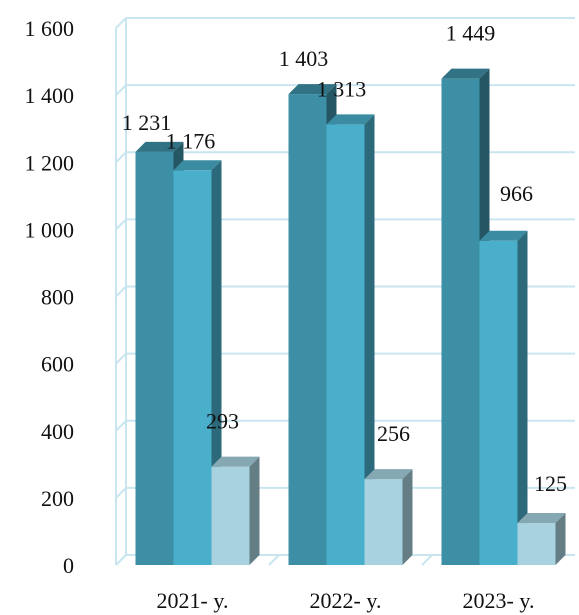  Describe the element at coordinates (50, 28) in the screenshot. I see `y-tick-label: 1 600` at that location.